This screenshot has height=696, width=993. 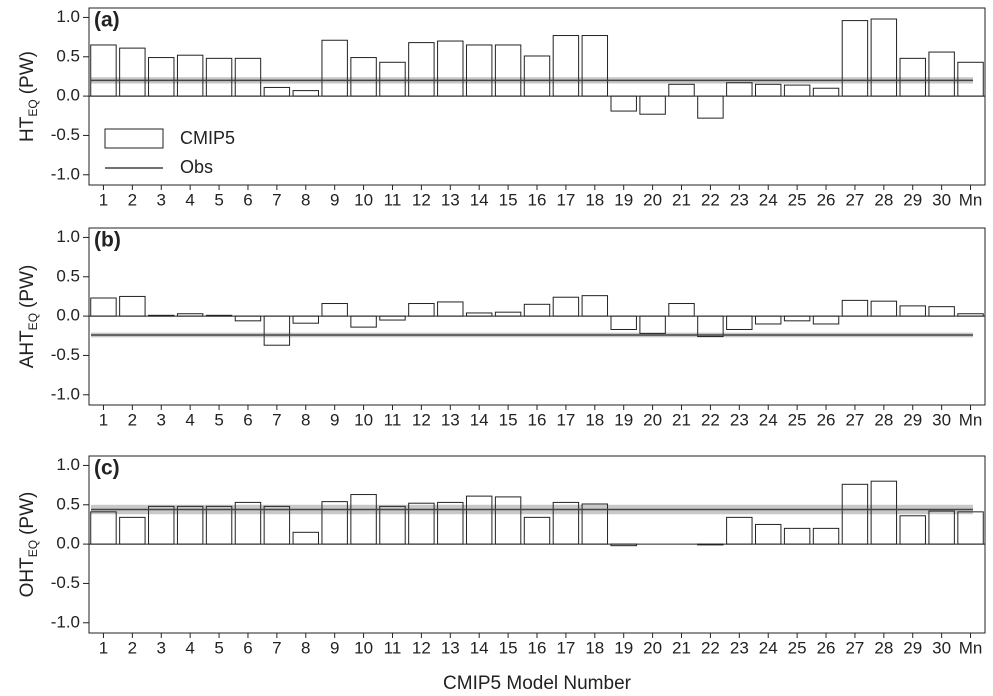 What do you see at coordinates (623, 199) in the screenshot?
I see `x-tick-label: 19` at bounding box center [623, 199].